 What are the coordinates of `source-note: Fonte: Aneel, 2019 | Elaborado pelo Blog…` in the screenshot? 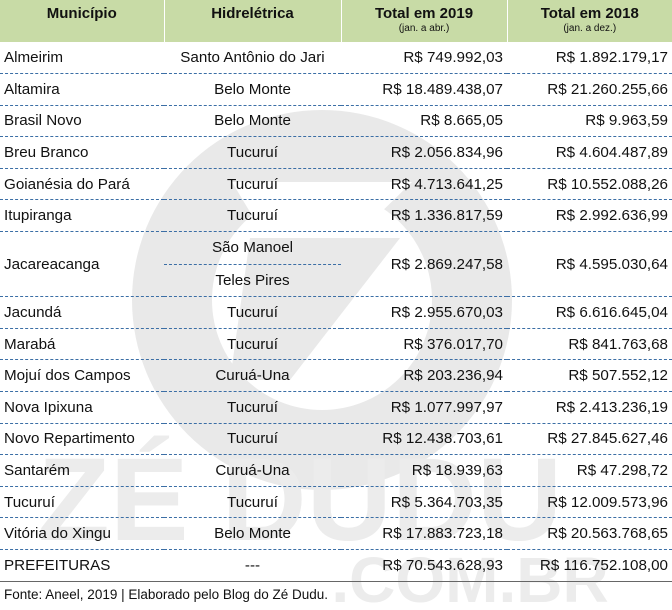 It's located at (166, 594).